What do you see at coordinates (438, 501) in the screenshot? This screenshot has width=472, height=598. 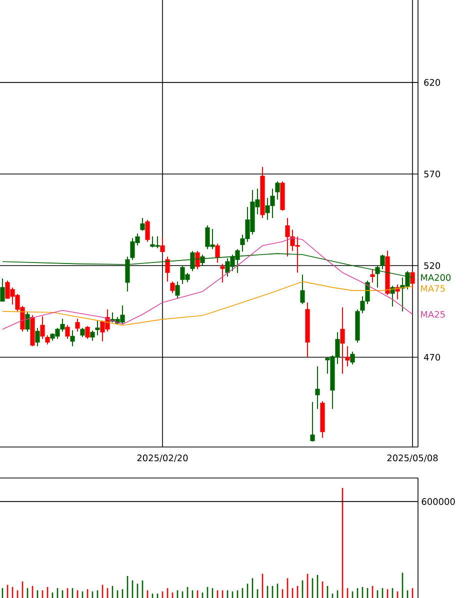 I see `text: 600000` at bounding box center [438, 501].